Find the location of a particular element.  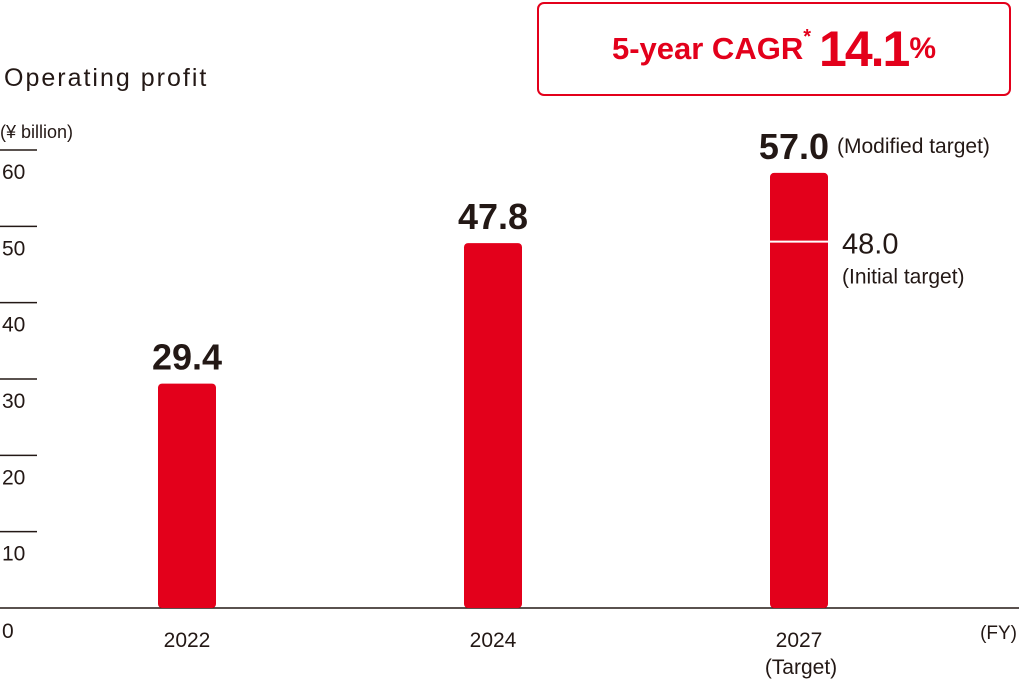

y-axis-ticks: 0 10 20 30 40 50 60 is located at coordinates (18, 396).